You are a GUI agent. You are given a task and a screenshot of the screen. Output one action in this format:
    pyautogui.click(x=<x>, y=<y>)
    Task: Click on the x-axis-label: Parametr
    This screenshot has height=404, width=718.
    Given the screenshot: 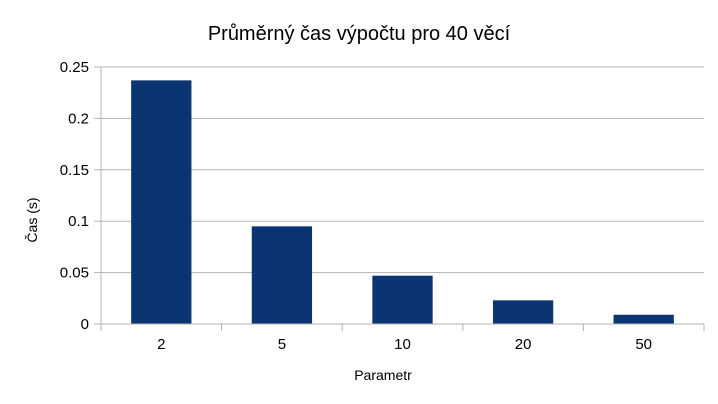 What is the action you would take?
    pyautogui.click(x=383, y=375)
    